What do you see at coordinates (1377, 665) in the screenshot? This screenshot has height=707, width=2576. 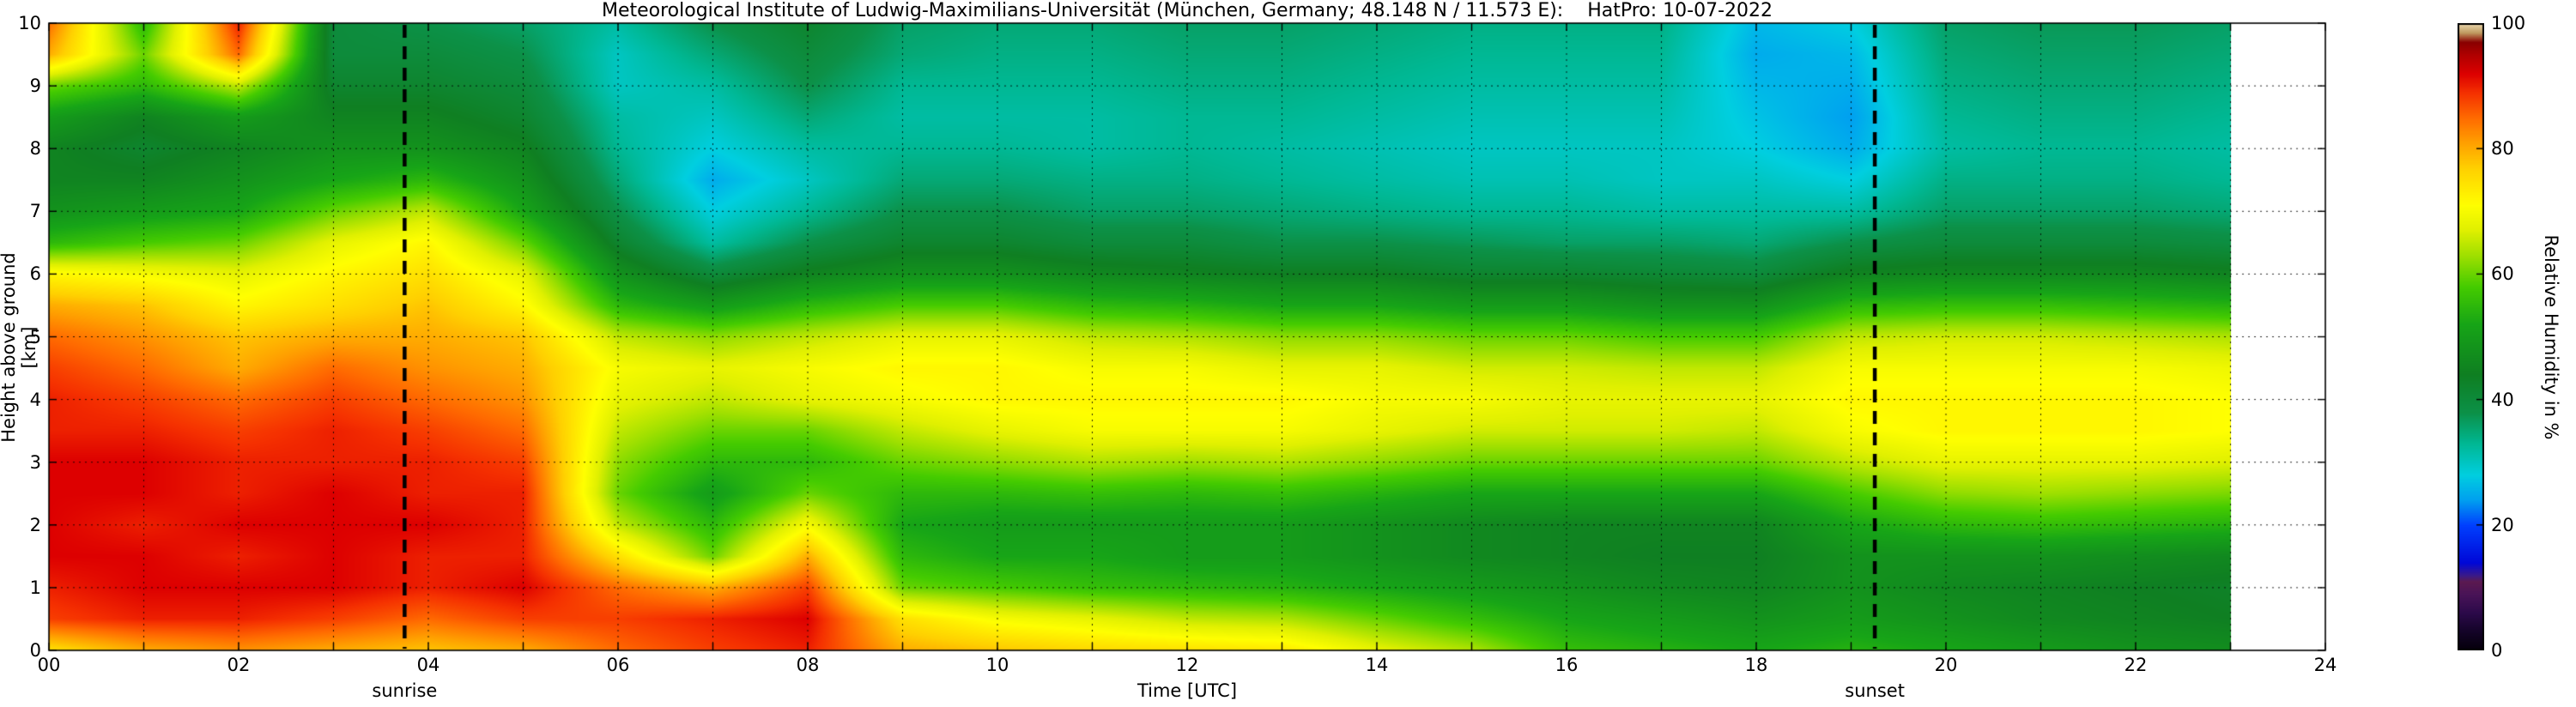 I see `x-tick-label: 14` at bounding box center [1377, 665].